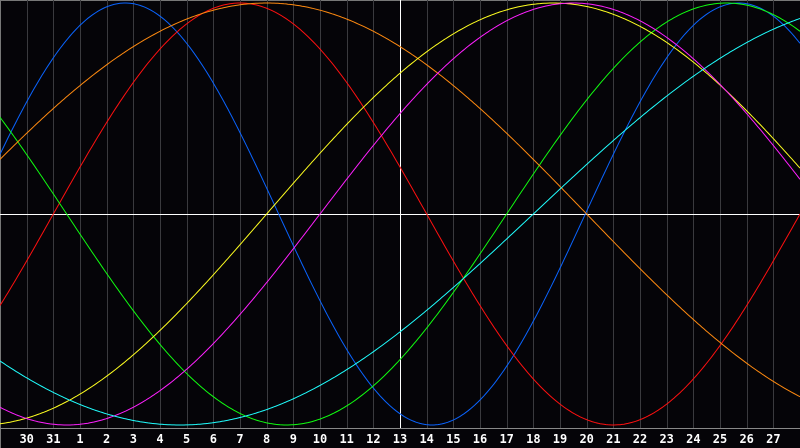  Describe the element at coordinates (480, 439) in the screenshot. I see `x-tick-label: 16` at that location.